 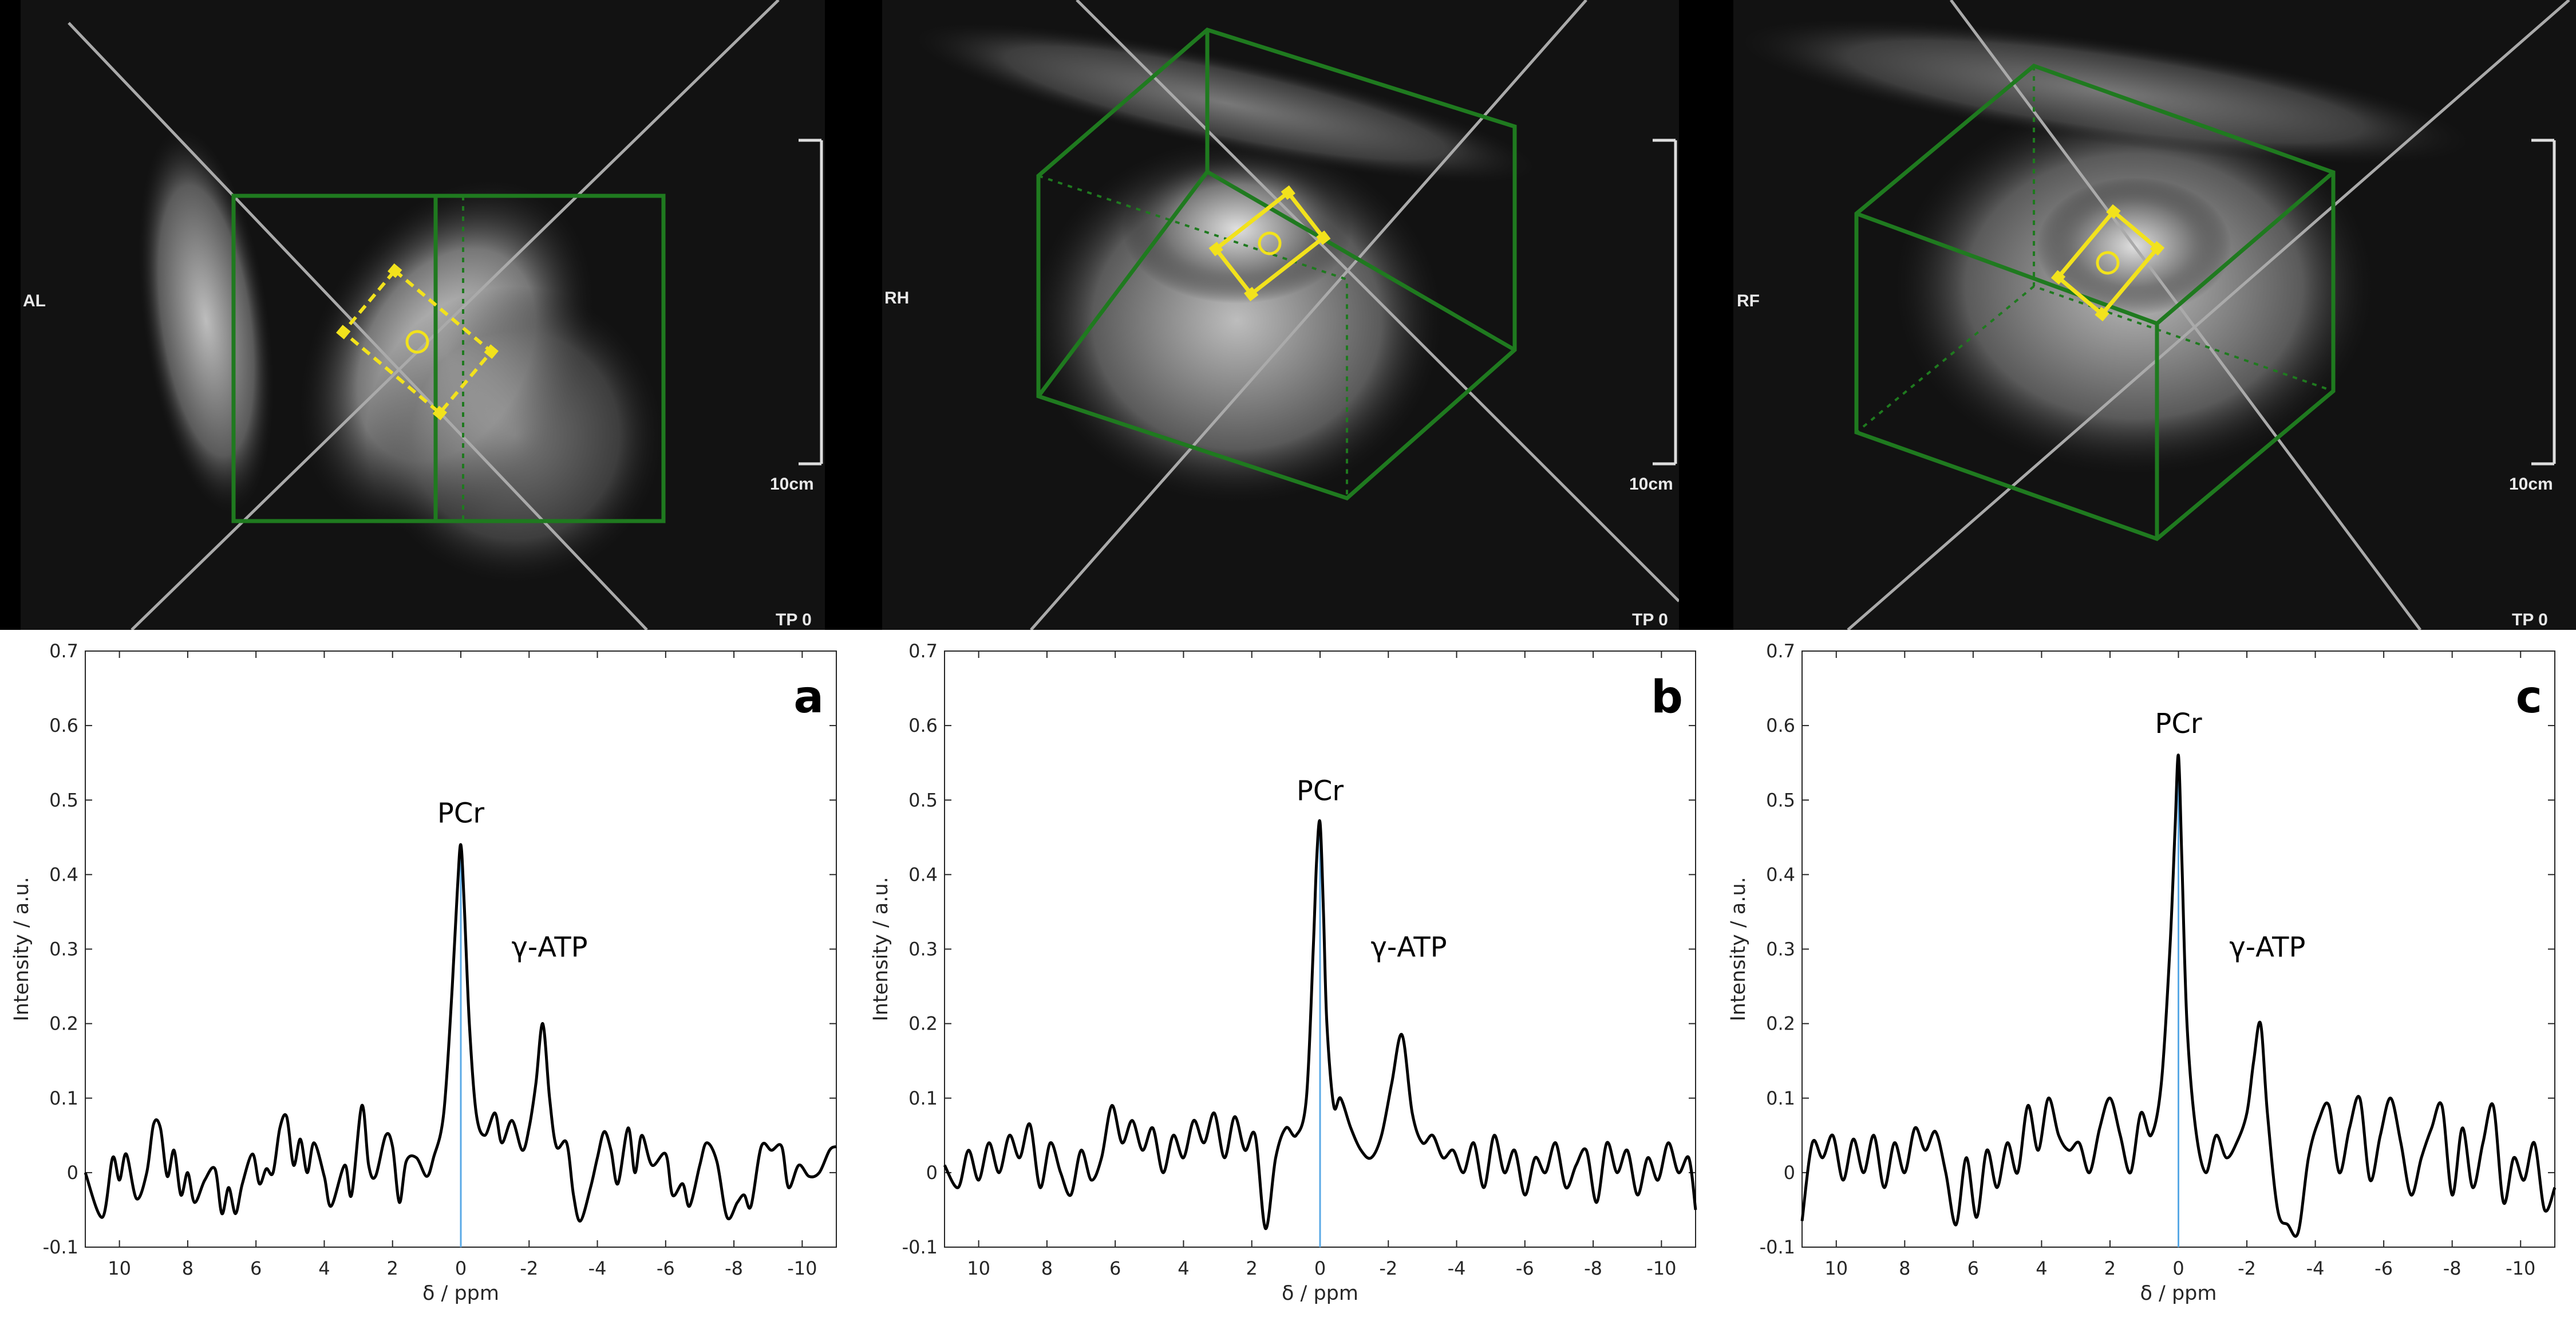 I want to click on panel-letter: b, so click(x=1667, y=697).